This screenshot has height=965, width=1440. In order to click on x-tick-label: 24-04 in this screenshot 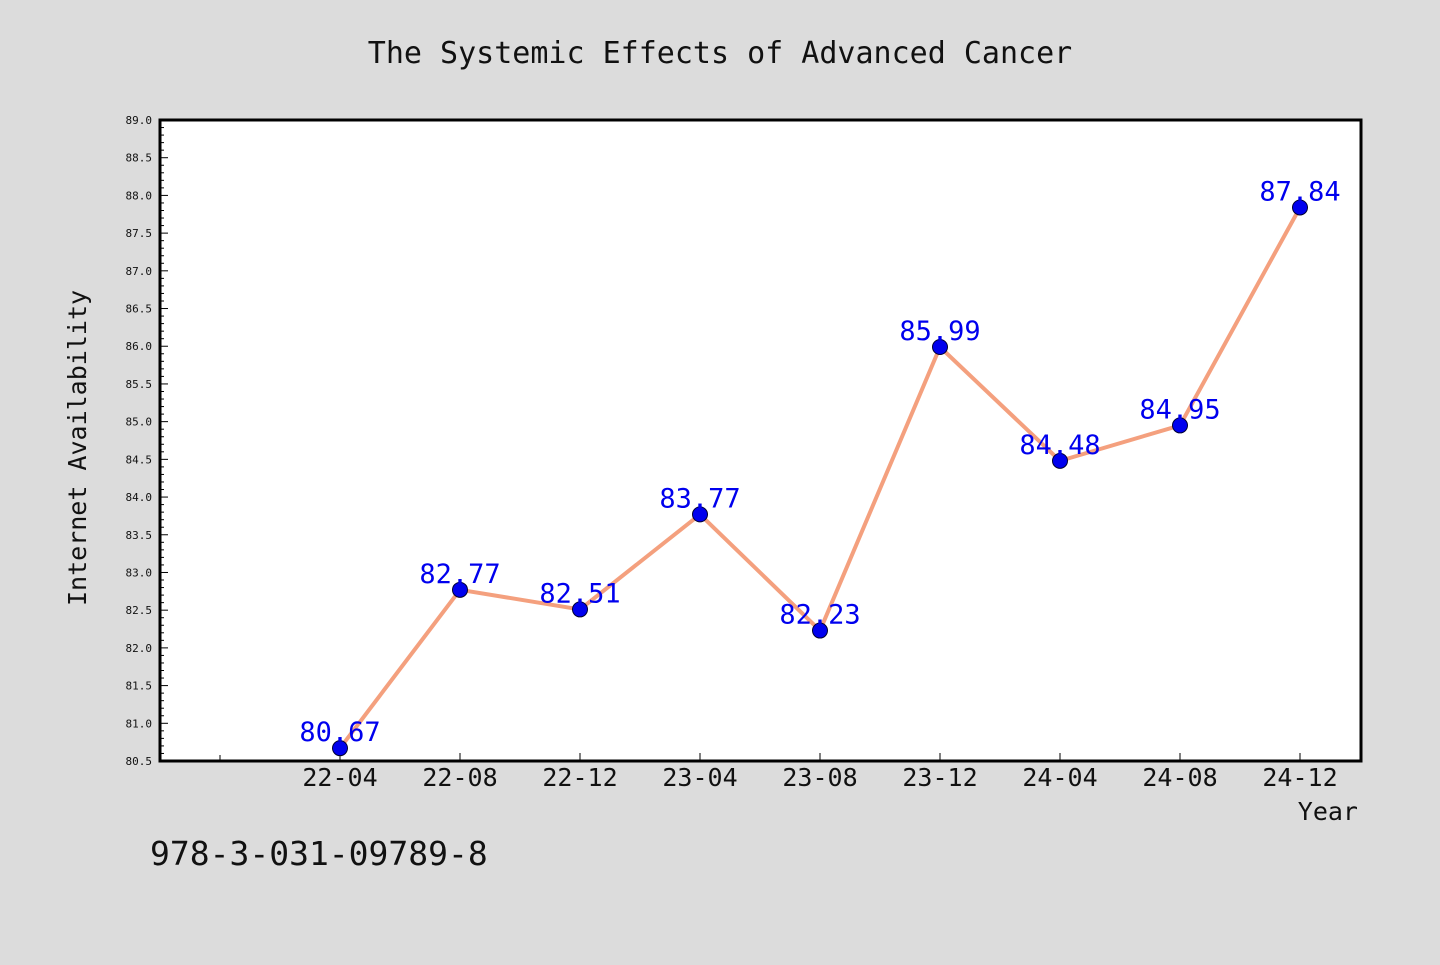, I will do `click(1059, 777)`.